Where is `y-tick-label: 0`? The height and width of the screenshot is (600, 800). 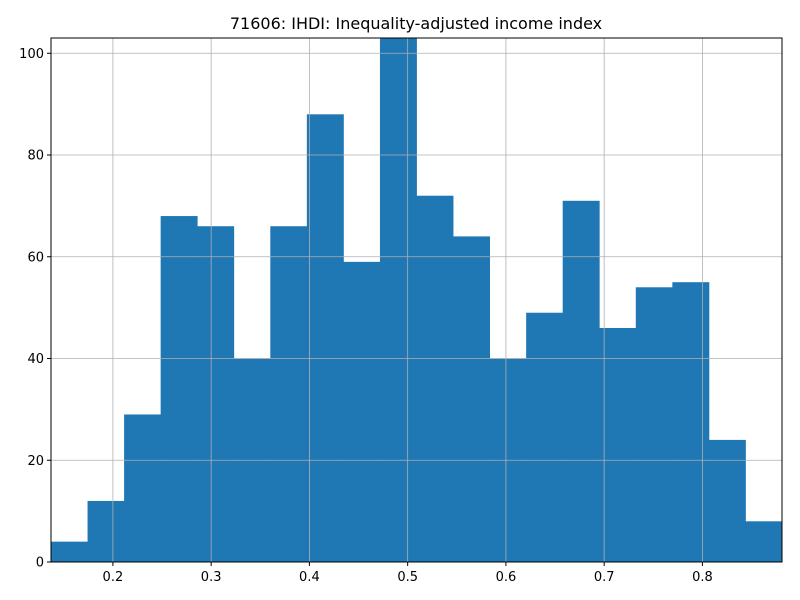
y-tick-label: 0 is located at coordinates (40, 563).